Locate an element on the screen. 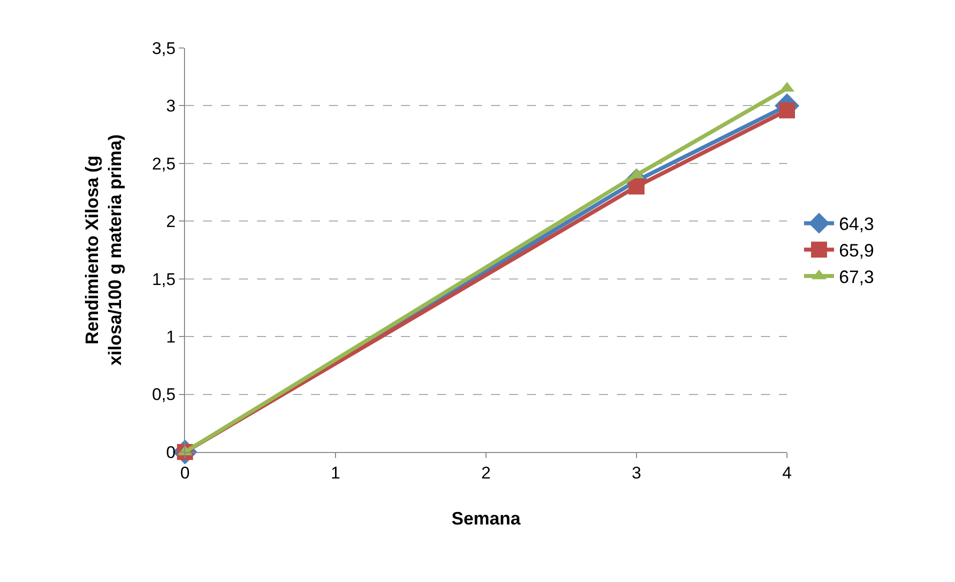  legend-label: 67,3 is located at coordinates (856, 277).